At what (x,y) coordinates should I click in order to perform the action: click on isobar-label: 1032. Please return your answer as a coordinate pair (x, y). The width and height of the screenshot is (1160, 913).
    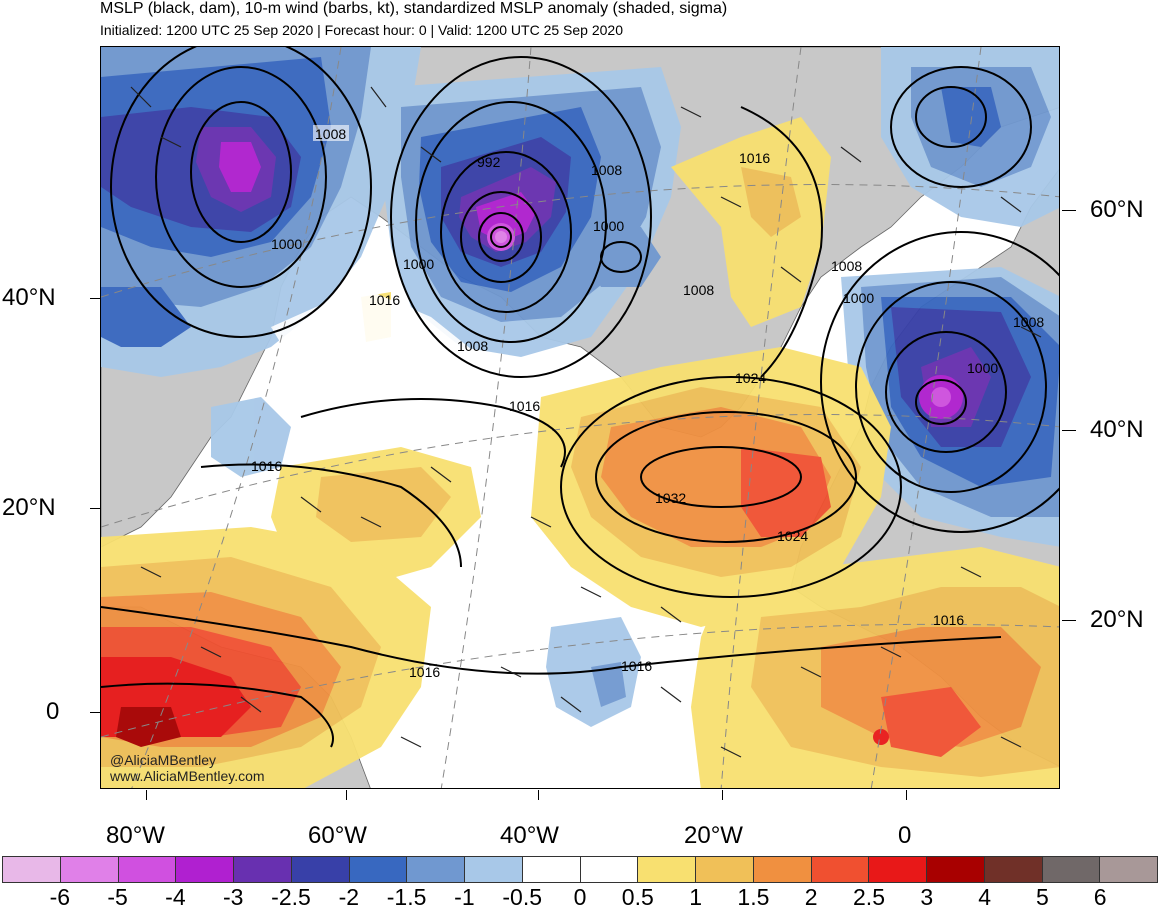
    Looking at the image, I should click on (670, 498).